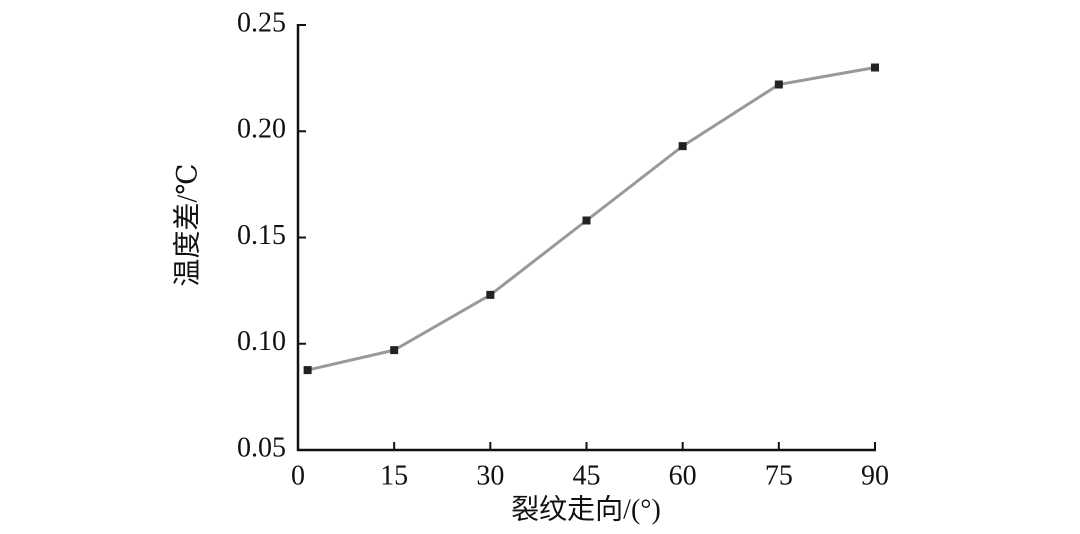 The height and width of the screenshot is (534, 1080). I want to click on x-tick-label: 45, so click(587, 475).